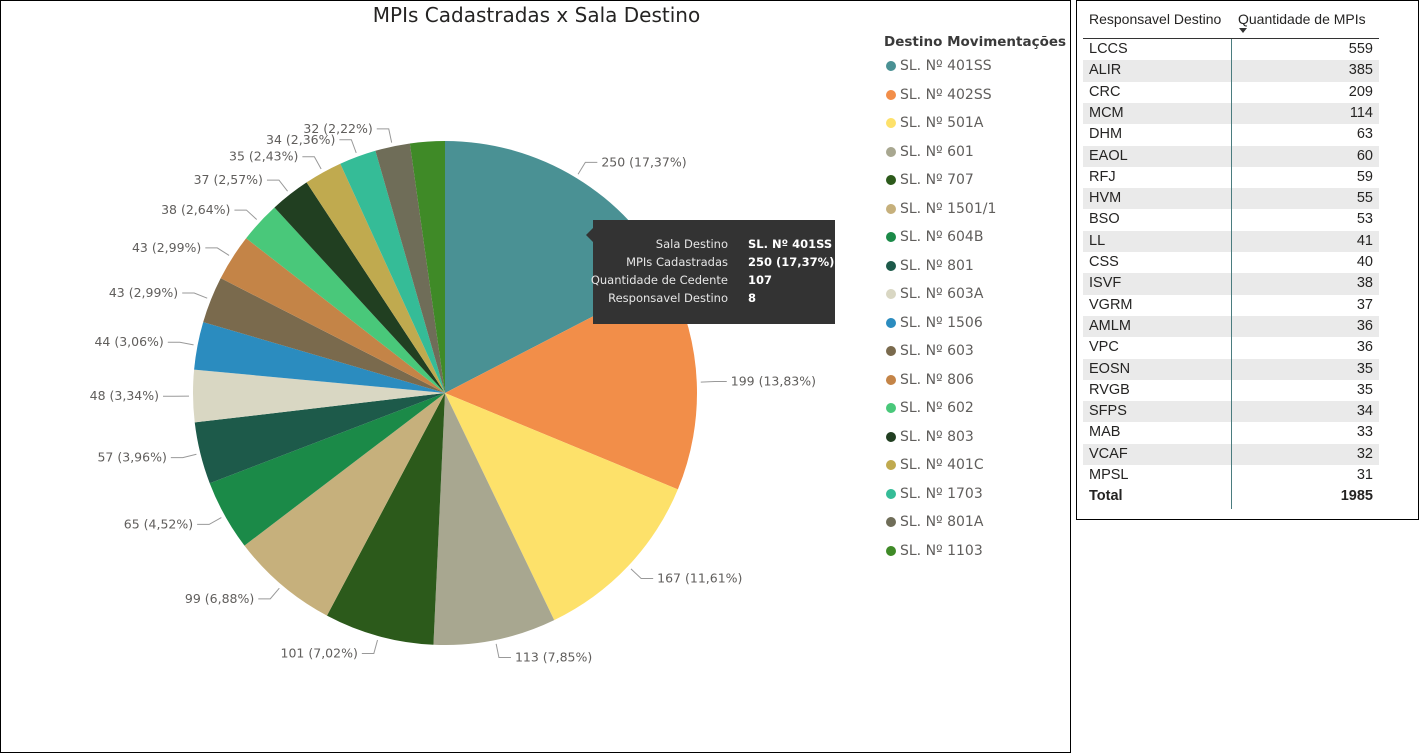  Describe the element at coordinates (319, 652) in the screenshot. I see `data-label: 101 (7,02%)` at that location.